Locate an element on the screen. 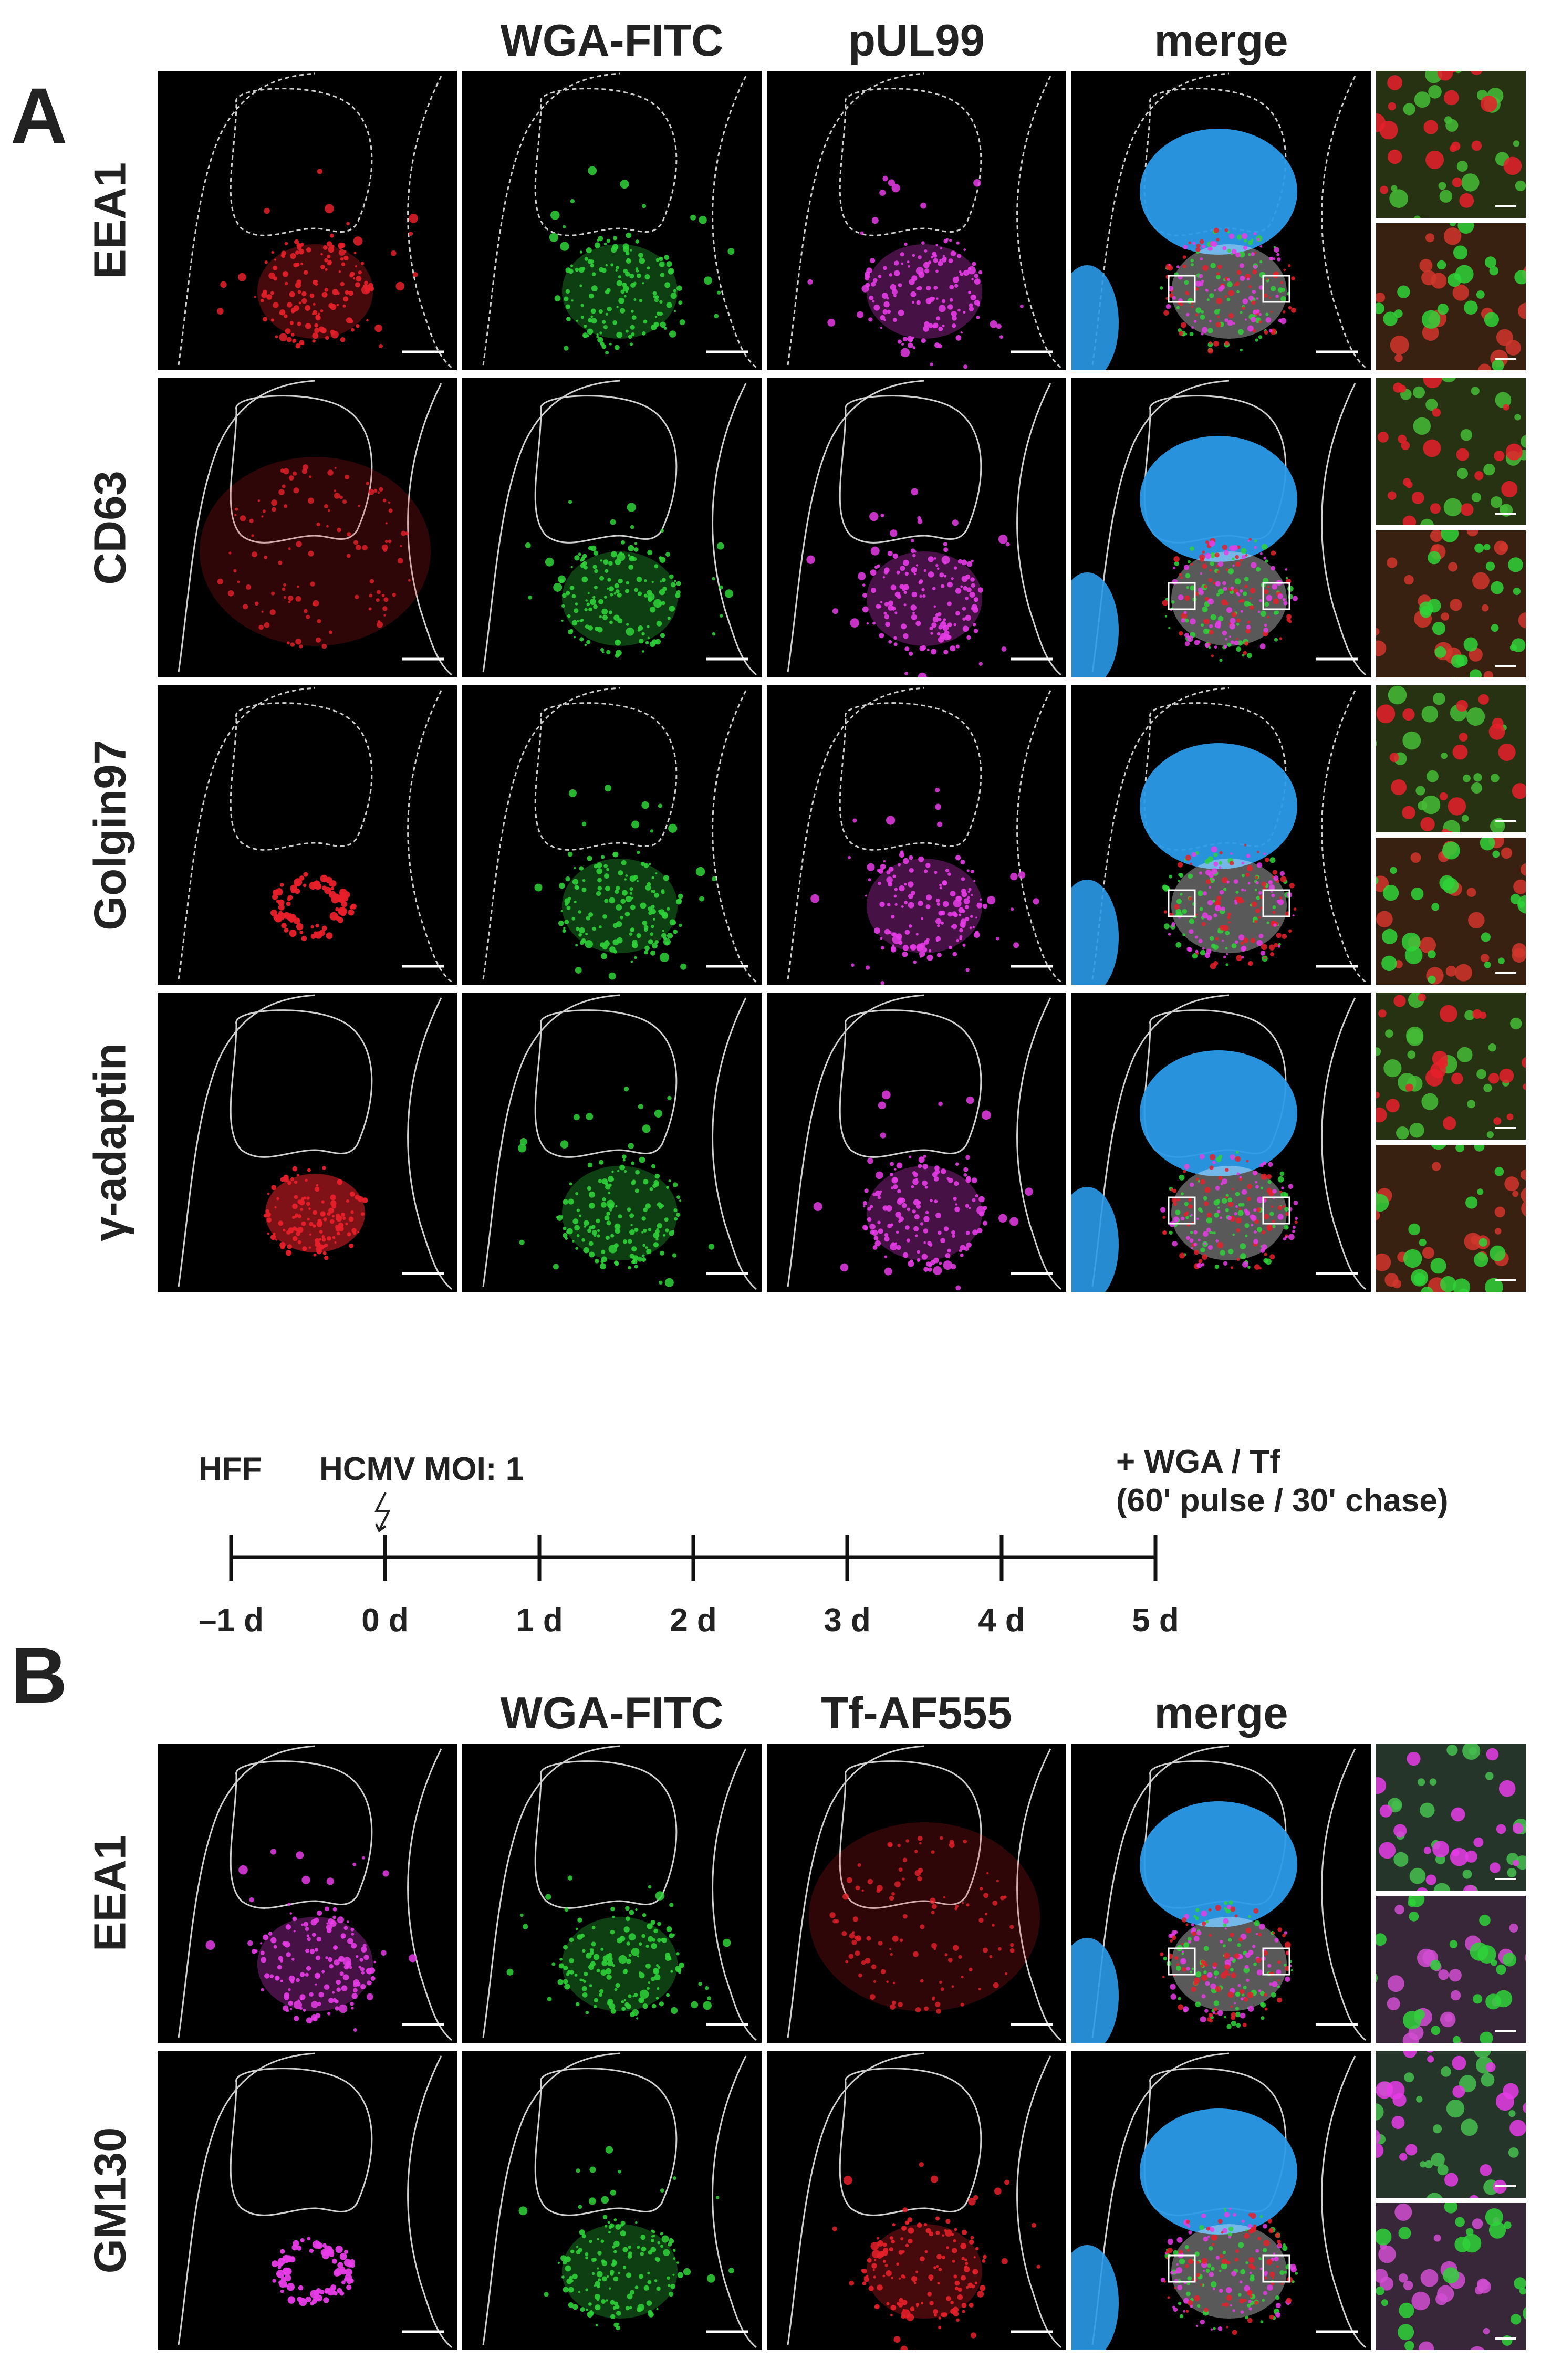 This screenshot has height=2380, width=1541. panel-b-gm130-marker is located at coordinates (307, 2200).